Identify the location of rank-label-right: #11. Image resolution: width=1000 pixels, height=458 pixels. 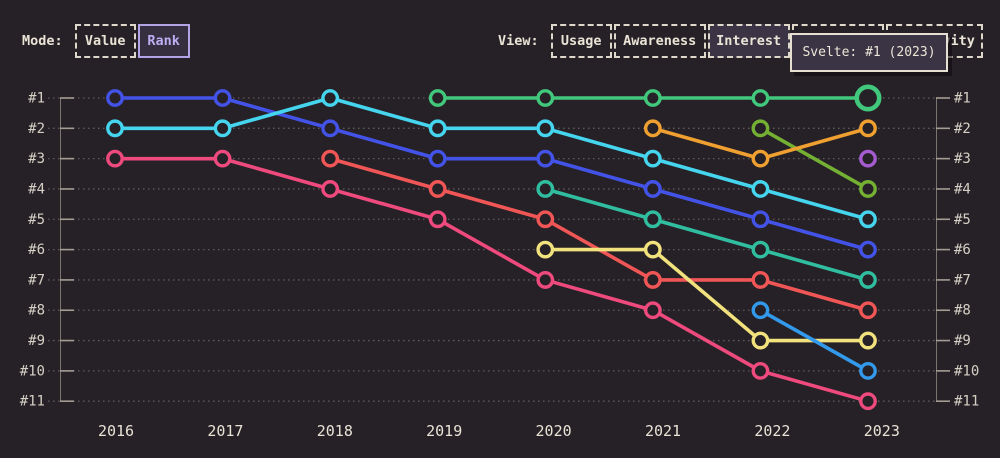
(966, 402).